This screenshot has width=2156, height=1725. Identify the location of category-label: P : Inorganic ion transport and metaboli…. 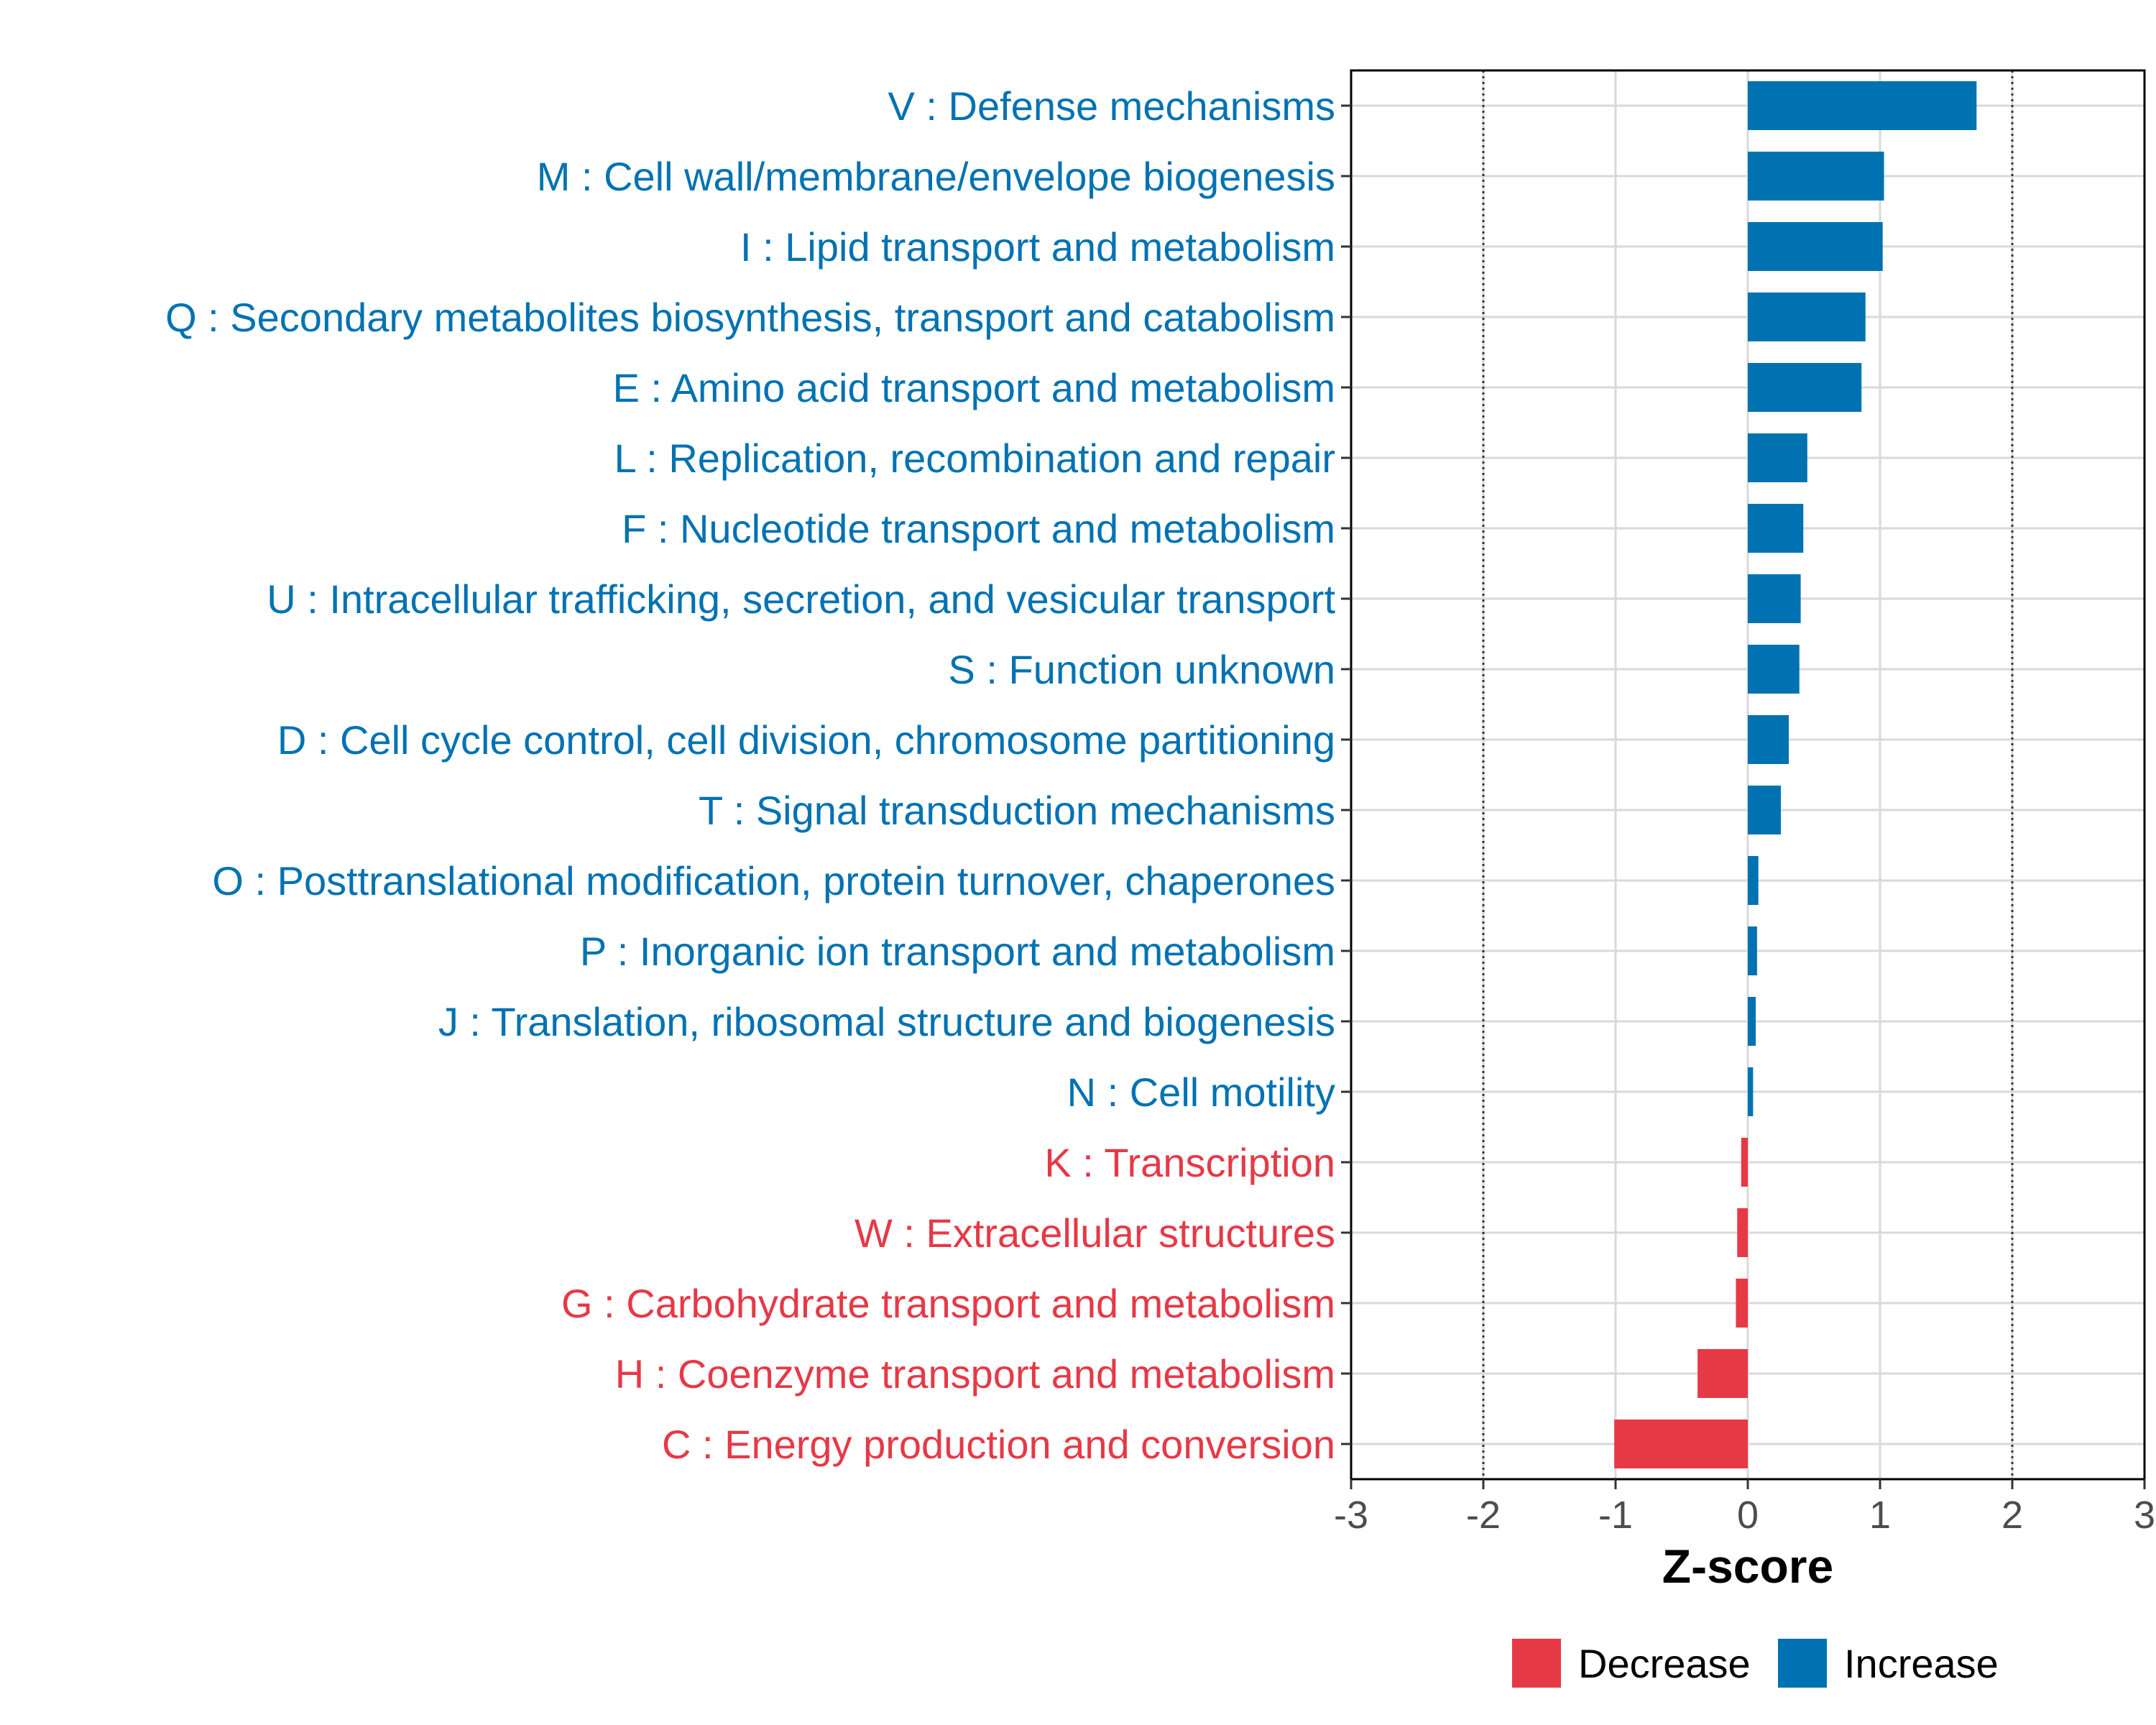
(957, 951).